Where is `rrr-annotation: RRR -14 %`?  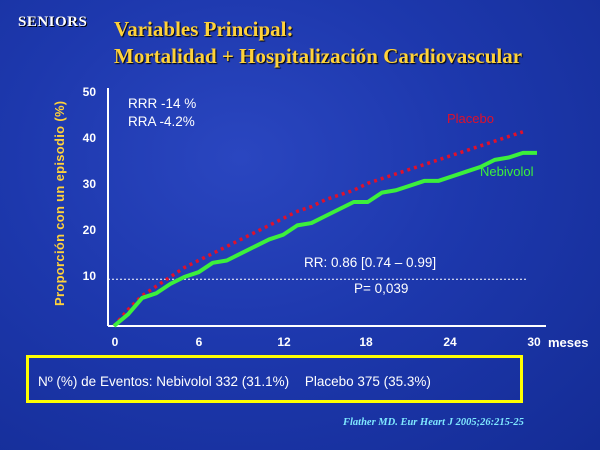 rrr-annotation: RRR -14 % is located at coordinates (162, 103).